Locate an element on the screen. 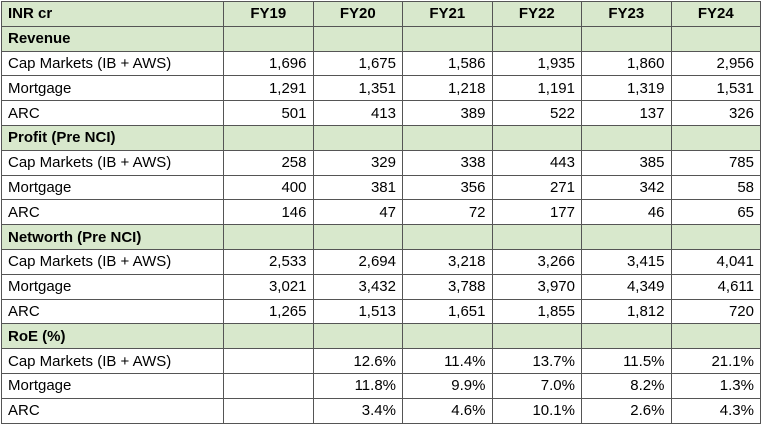  value-cell: 3,970 is located at coordinates (536, 286).